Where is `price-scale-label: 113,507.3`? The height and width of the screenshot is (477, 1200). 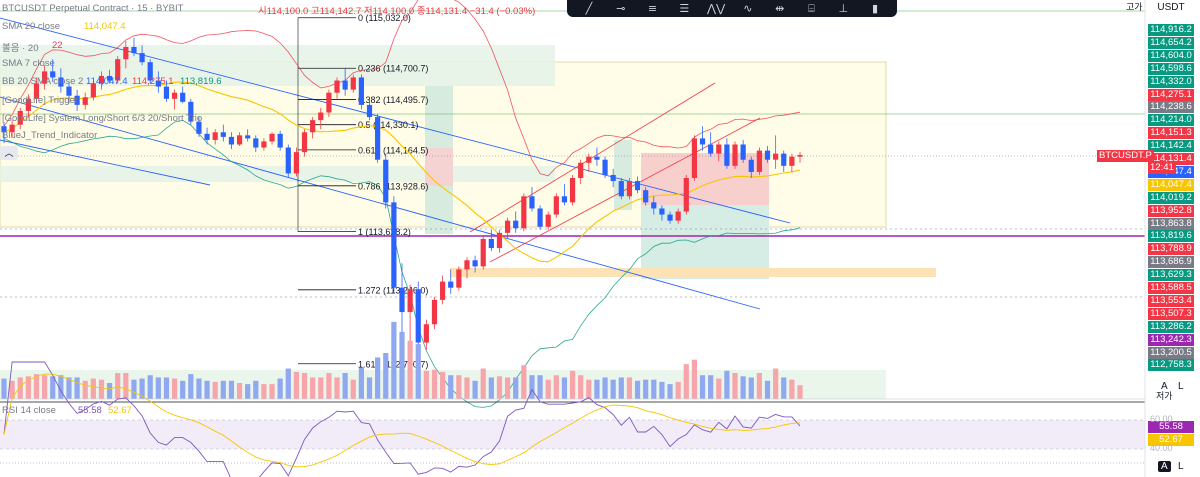
price-scale-label: 113,507.3 is located at coordinates (1171, 313).